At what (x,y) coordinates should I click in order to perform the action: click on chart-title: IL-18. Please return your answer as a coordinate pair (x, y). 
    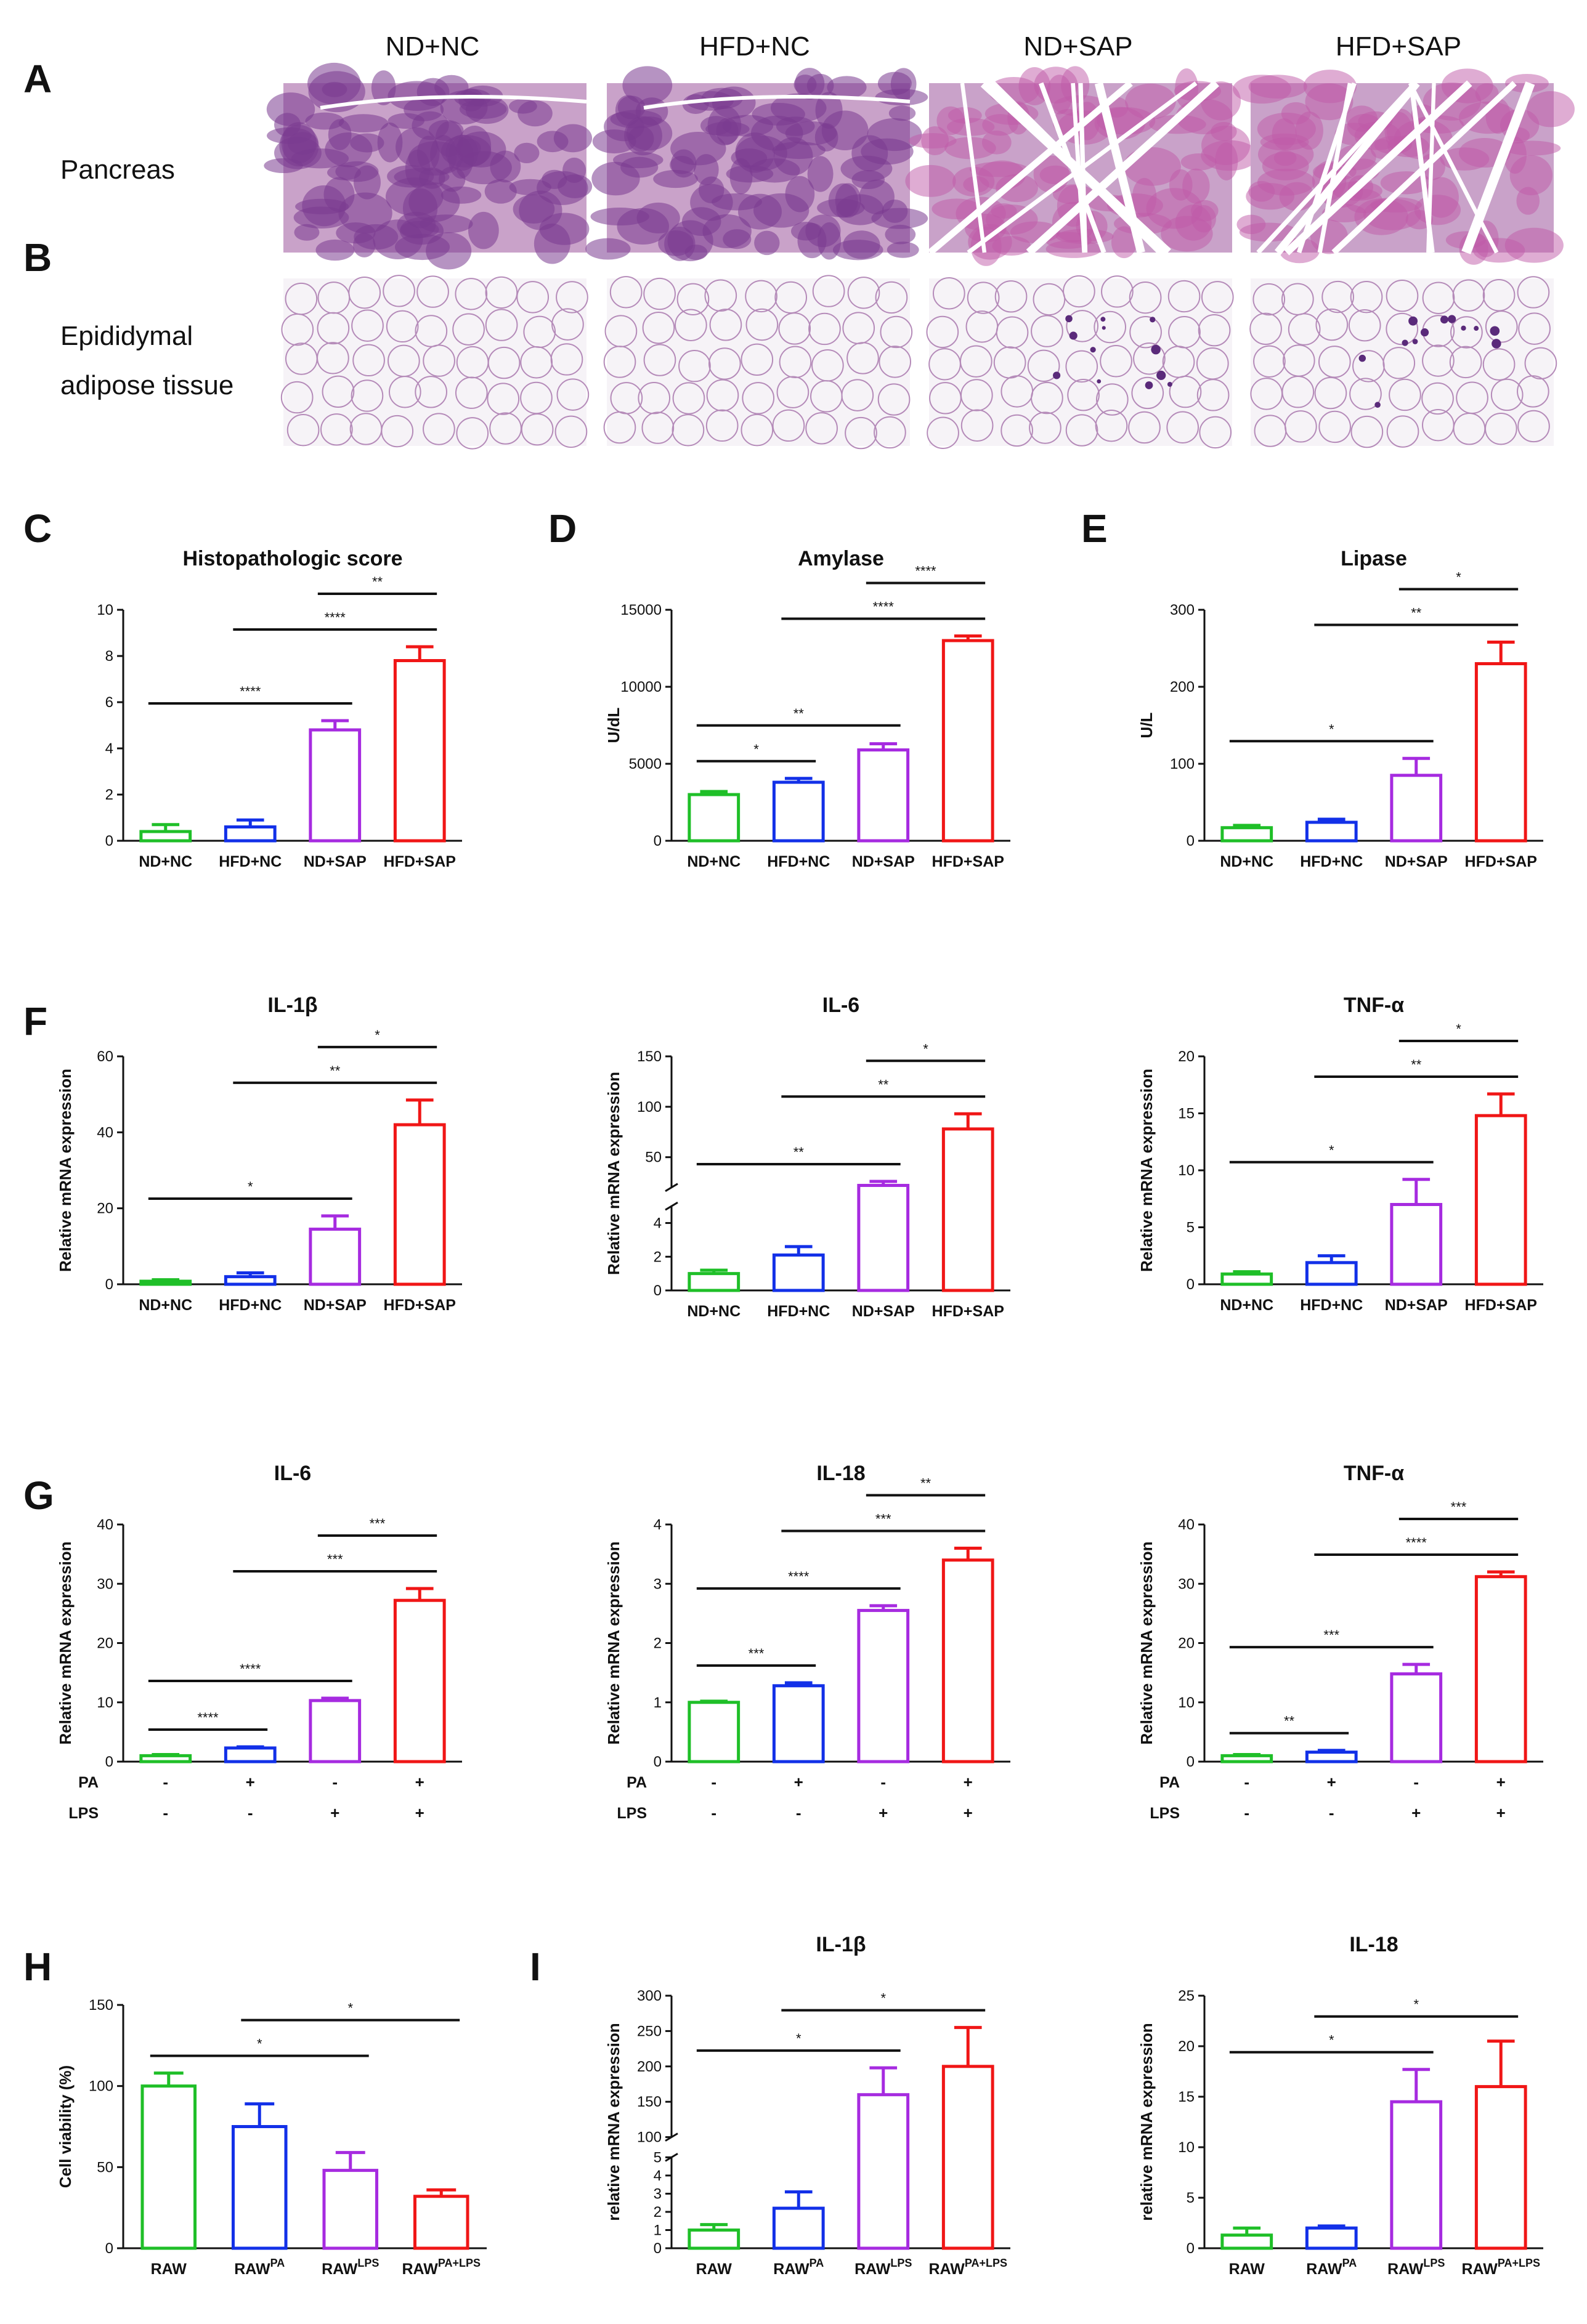
    Looking at the image, I should click on (840, 1473).